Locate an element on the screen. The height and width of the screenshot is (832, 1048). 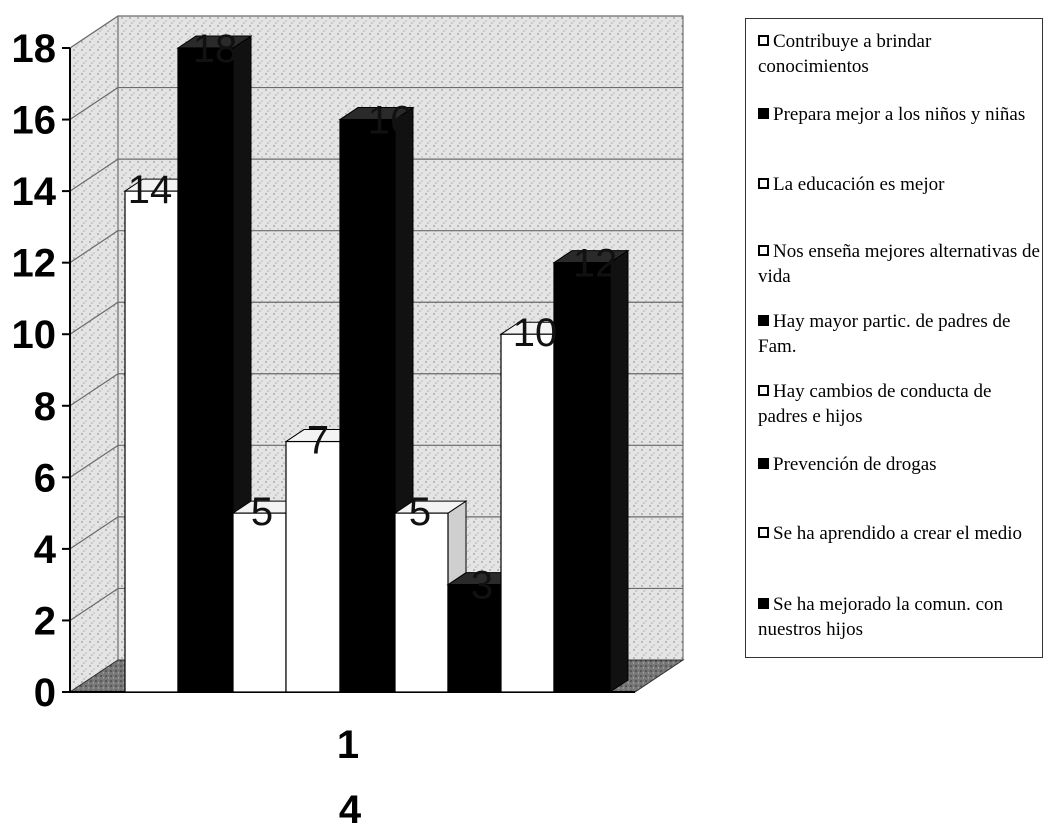
y-tick-label: 12 is located at coordinates (34, 264).